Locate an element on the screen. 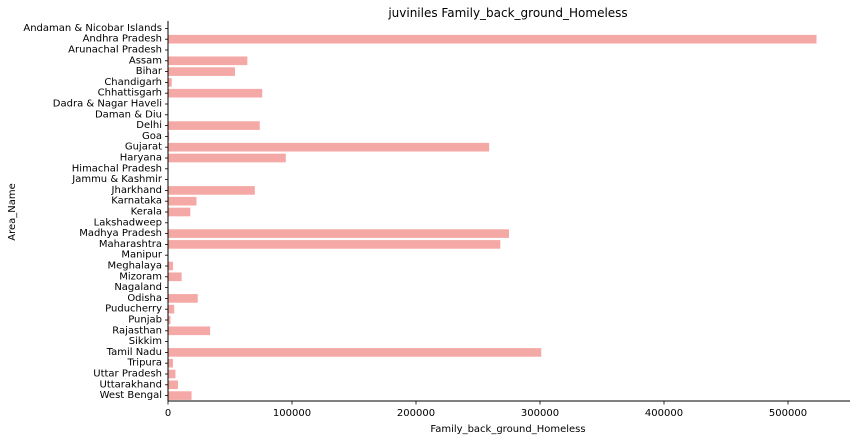  y-tick-label: Jammu & Kashmir is located at coordinates (117, 179).